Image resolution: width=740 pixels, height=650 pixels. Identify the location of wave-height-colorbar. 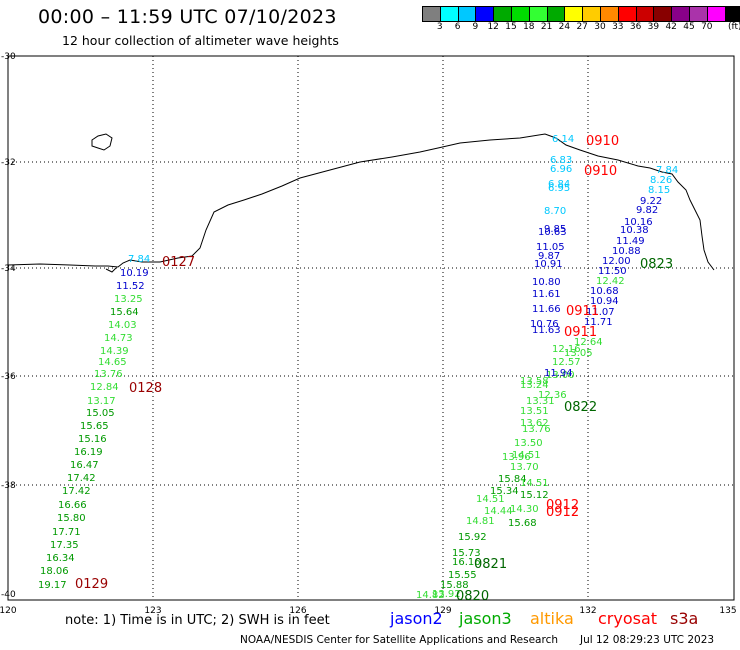
(581, 14).